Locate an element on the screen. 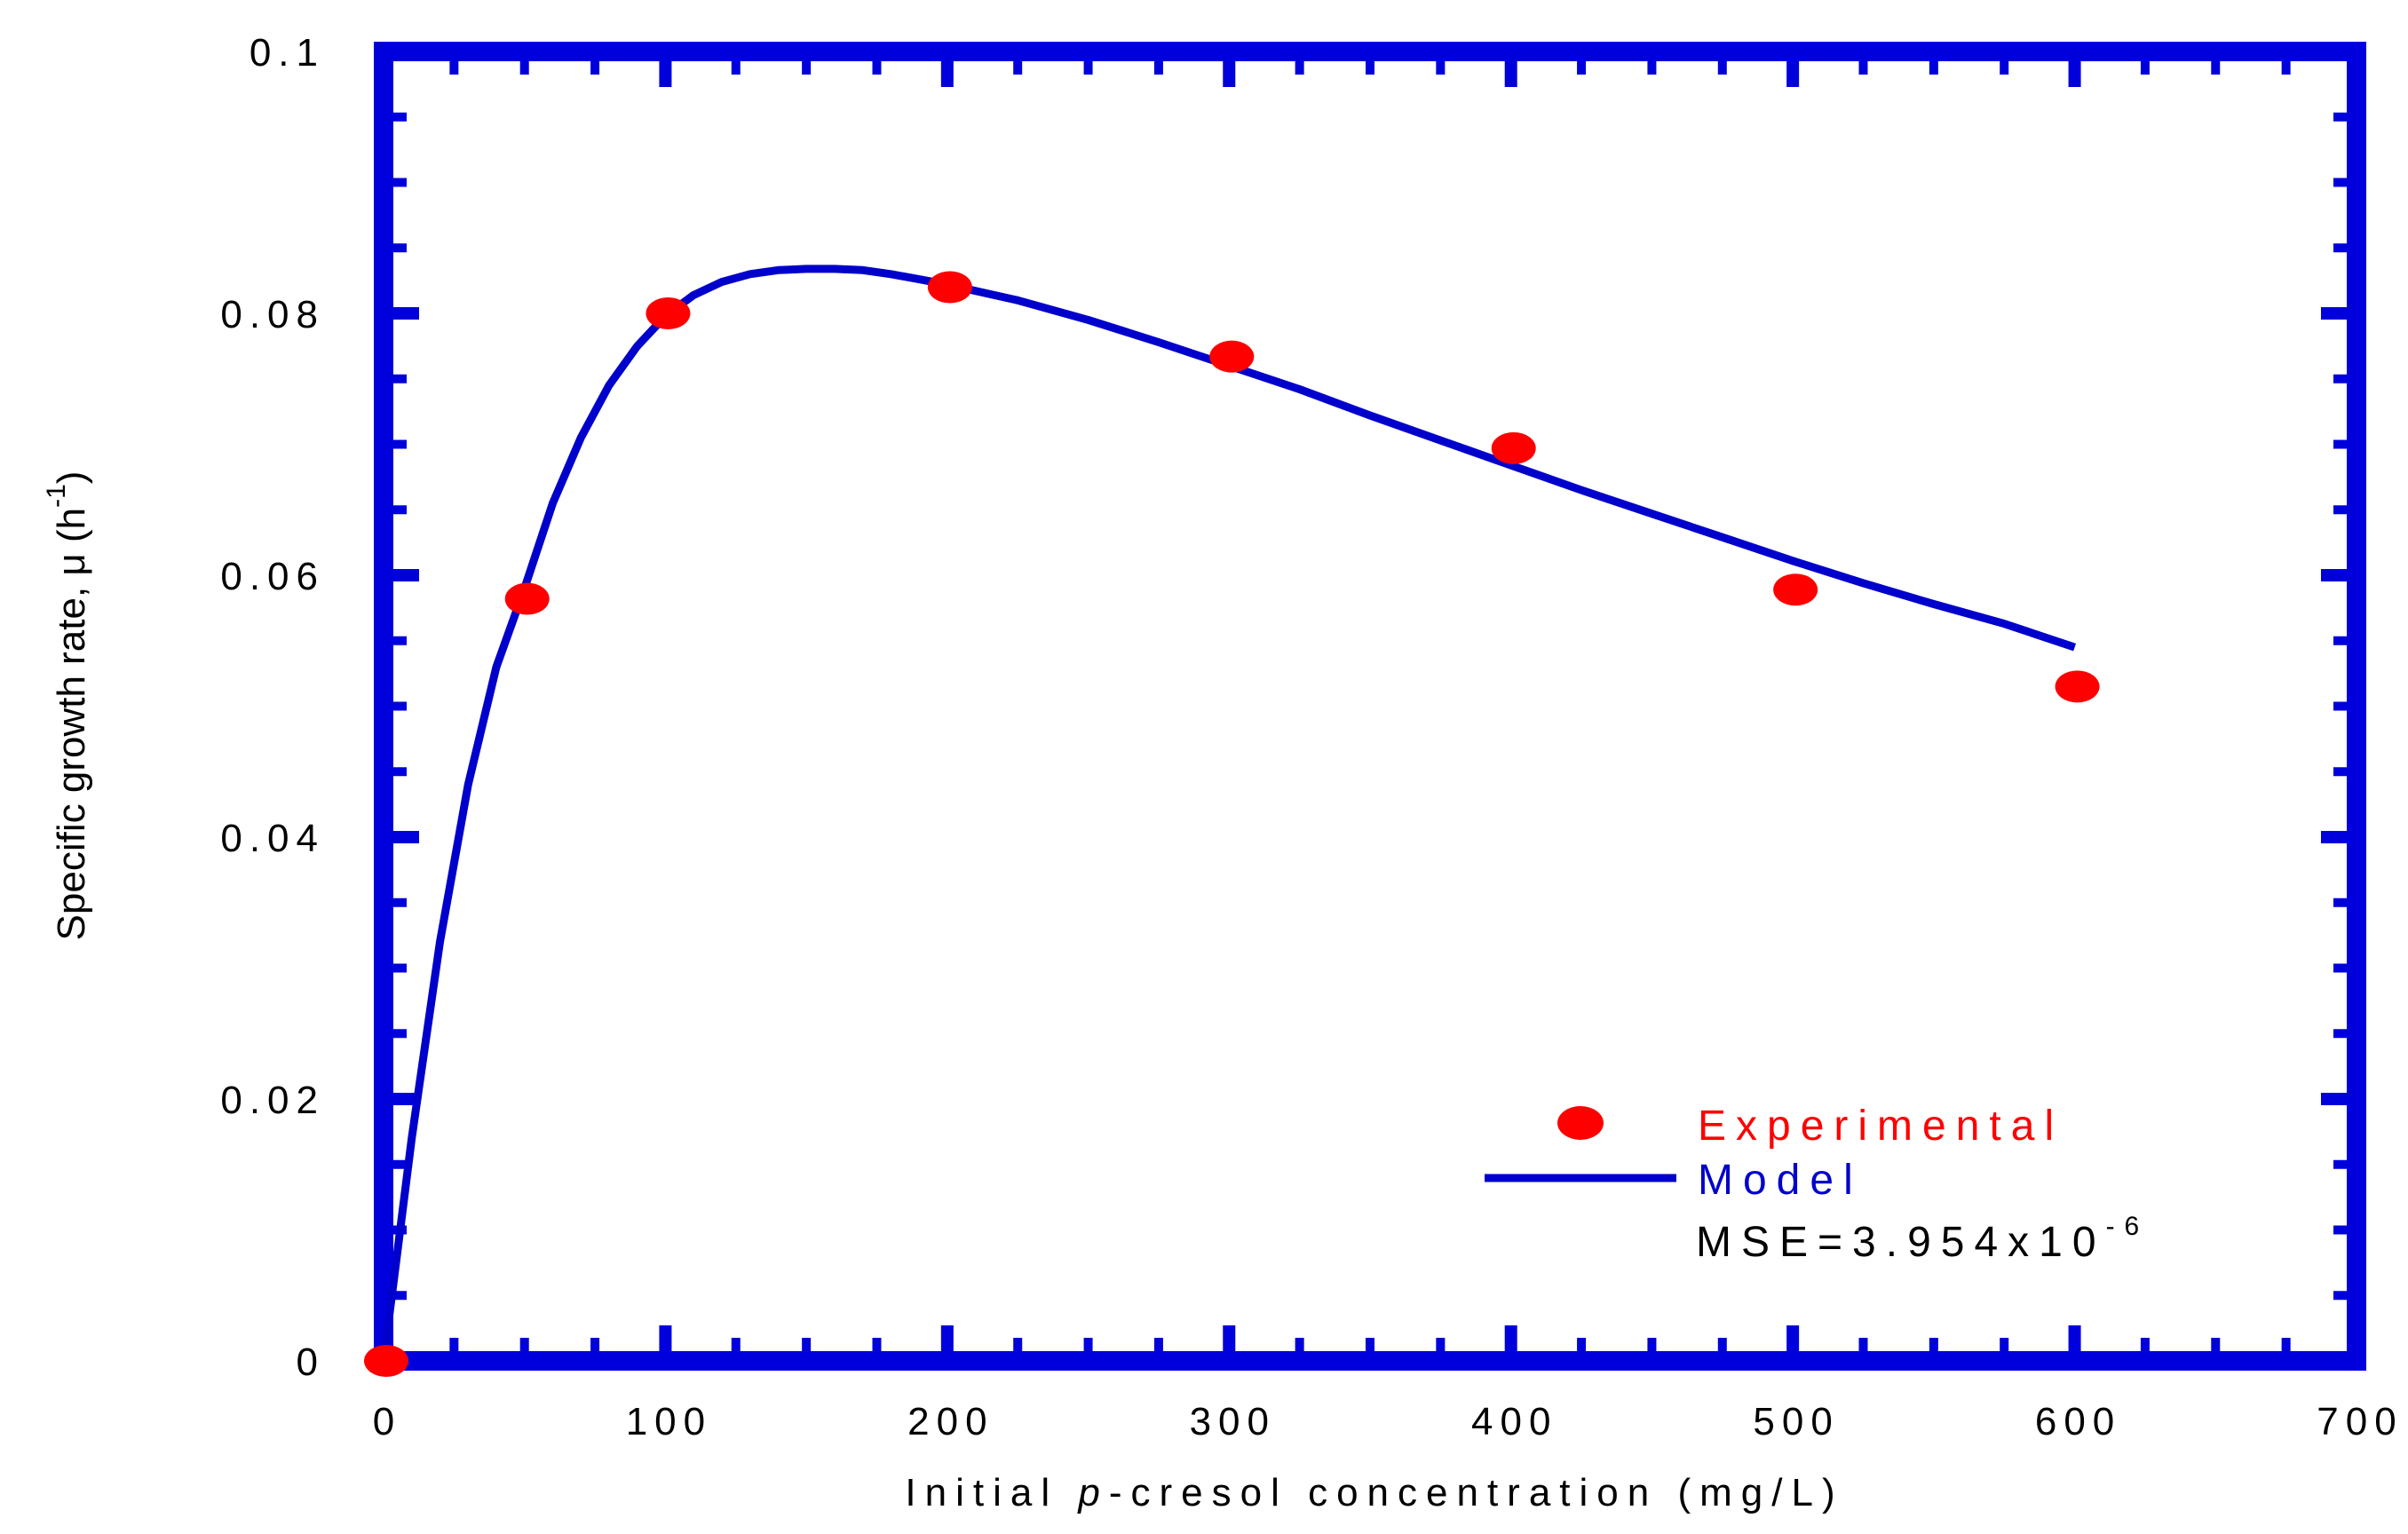  y-tick-labels: 0 0.02 0.04 0.06 0.08 0.1 is located at coordinates (272, 707).